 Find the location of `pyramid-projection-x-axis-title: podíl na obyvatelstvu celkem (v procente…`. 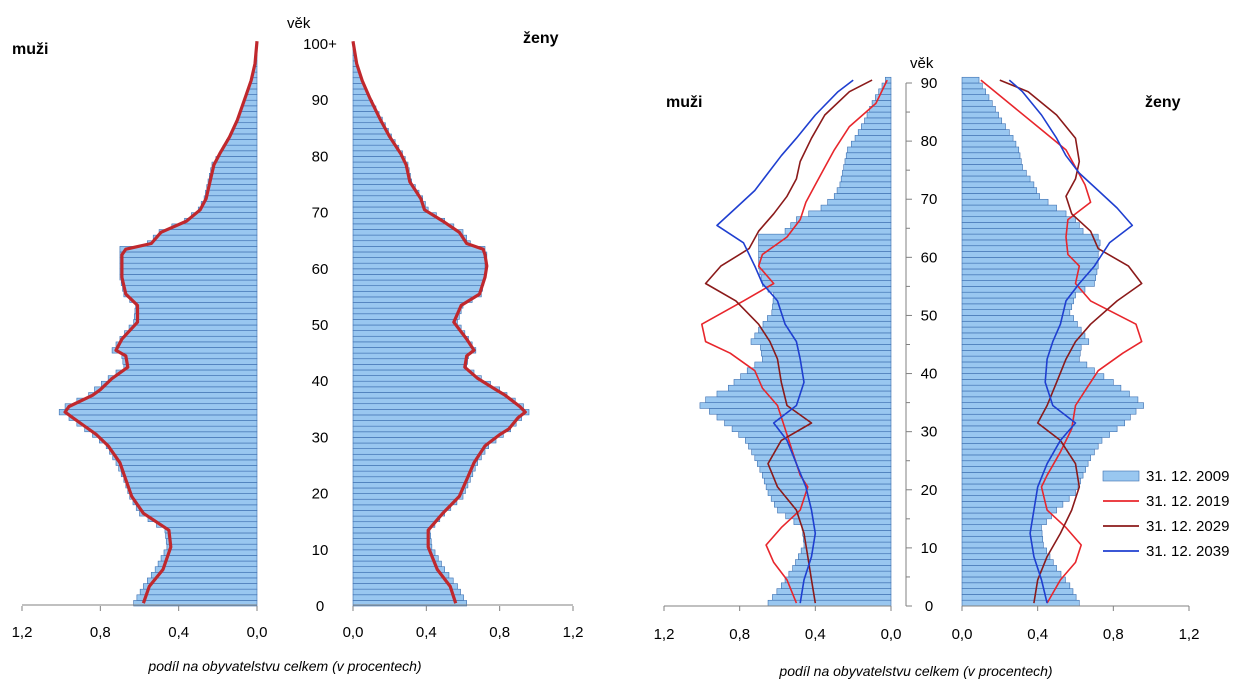

pyramid-projection-x-axis-title: podíl na obyvatelstvu celkem (v procente… is located at coordinates (915, 671).